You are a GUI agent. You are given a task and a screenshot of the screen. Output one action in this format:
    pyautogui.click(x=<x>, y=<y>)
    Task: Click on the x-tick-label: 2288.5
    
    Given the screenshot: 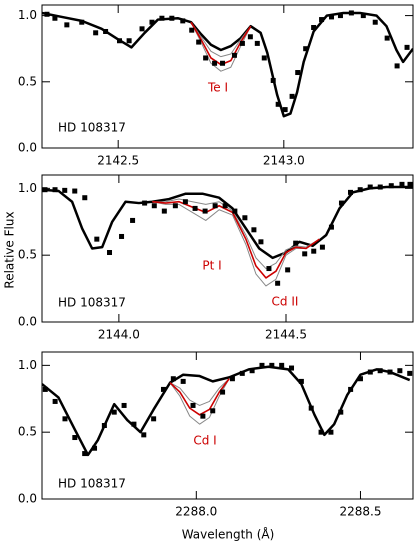 What is the action you would take?
    pyautogui.click(x=360, y=512)
    